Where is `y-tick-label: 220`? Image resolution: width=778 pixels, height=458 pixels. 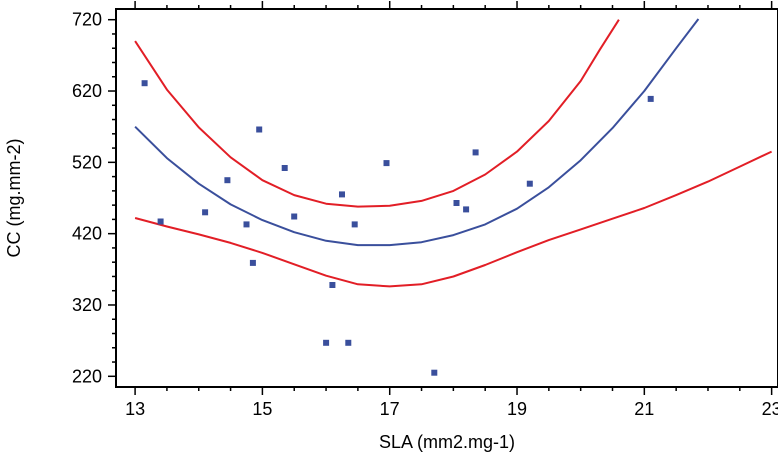 y-tick-label: 220 is located at coordinates (87, 376).